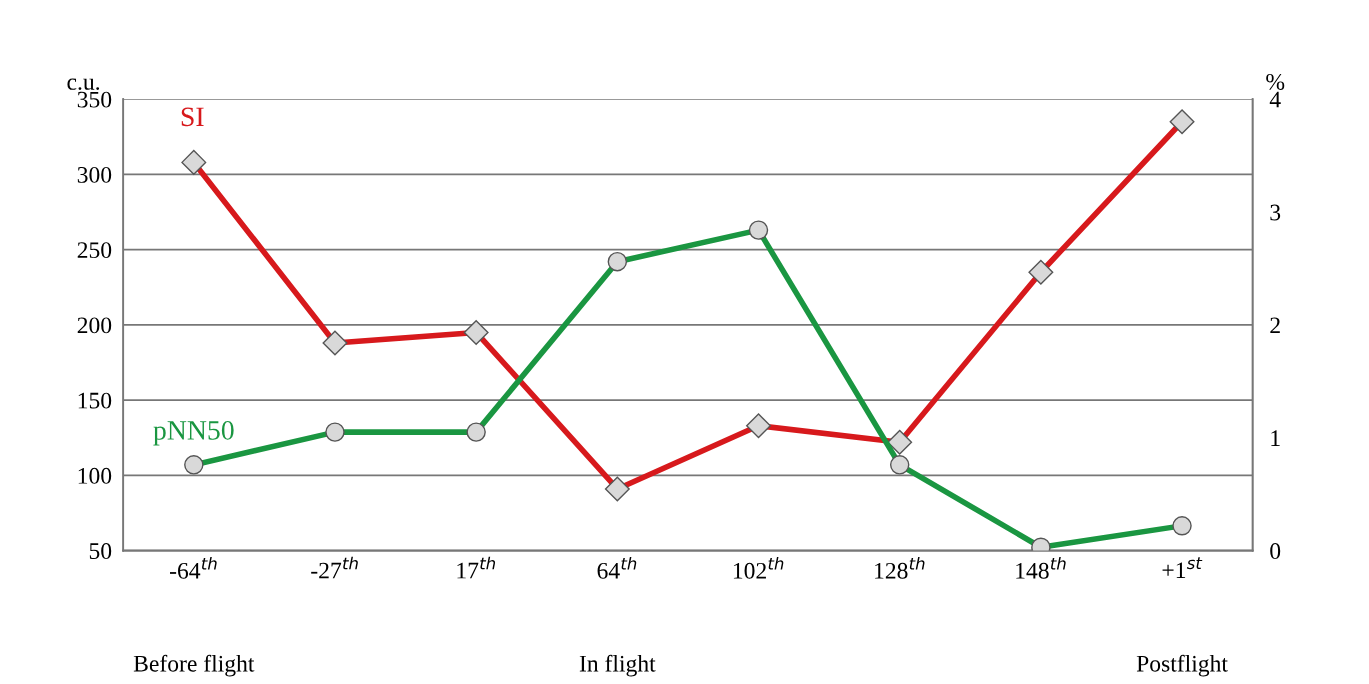 Image resolution: width=1369 pixels, height=684 pixels. I want to click on y2-tick-label: 2, so click(1275, 325).